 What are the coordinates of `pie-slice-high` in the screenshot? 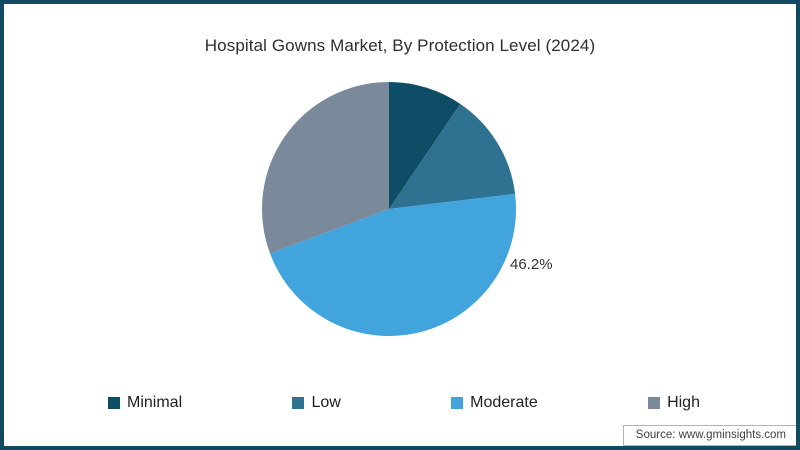 It's located at (325, 168).